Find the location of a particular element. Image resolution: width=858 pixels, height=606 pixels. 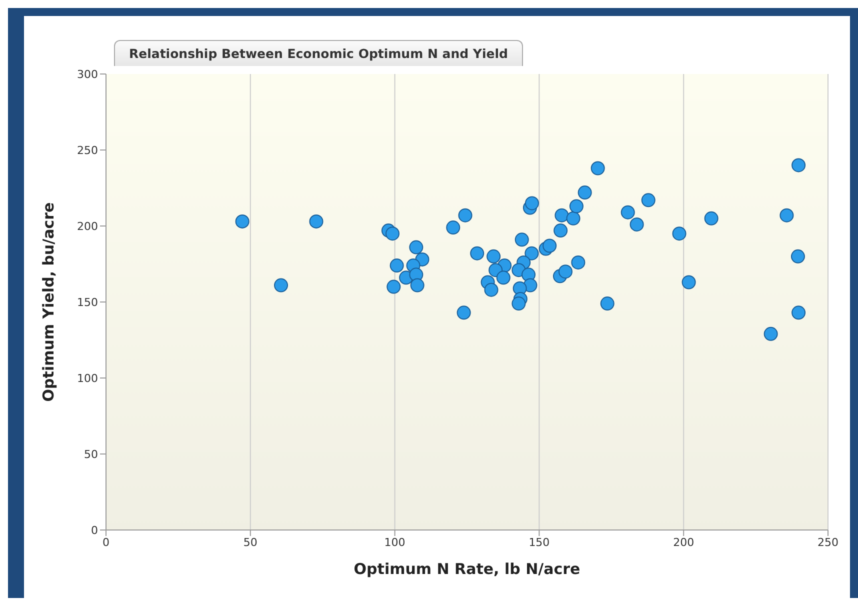

y-tick-label: 0 is located at coordinates (94, 530).